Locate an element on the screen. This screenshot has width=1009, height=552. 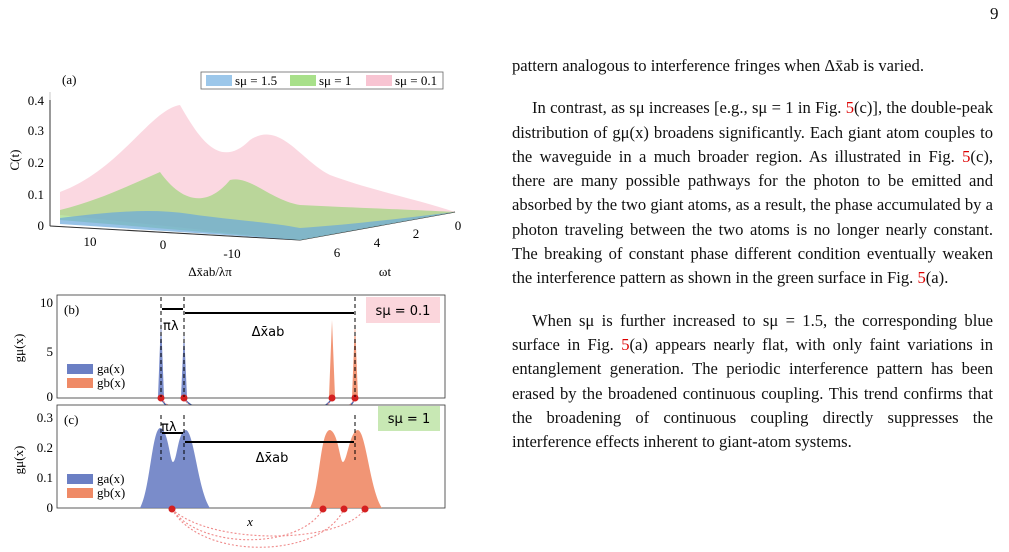
tick-label: 0.4 is located at coordinates (36, 100).